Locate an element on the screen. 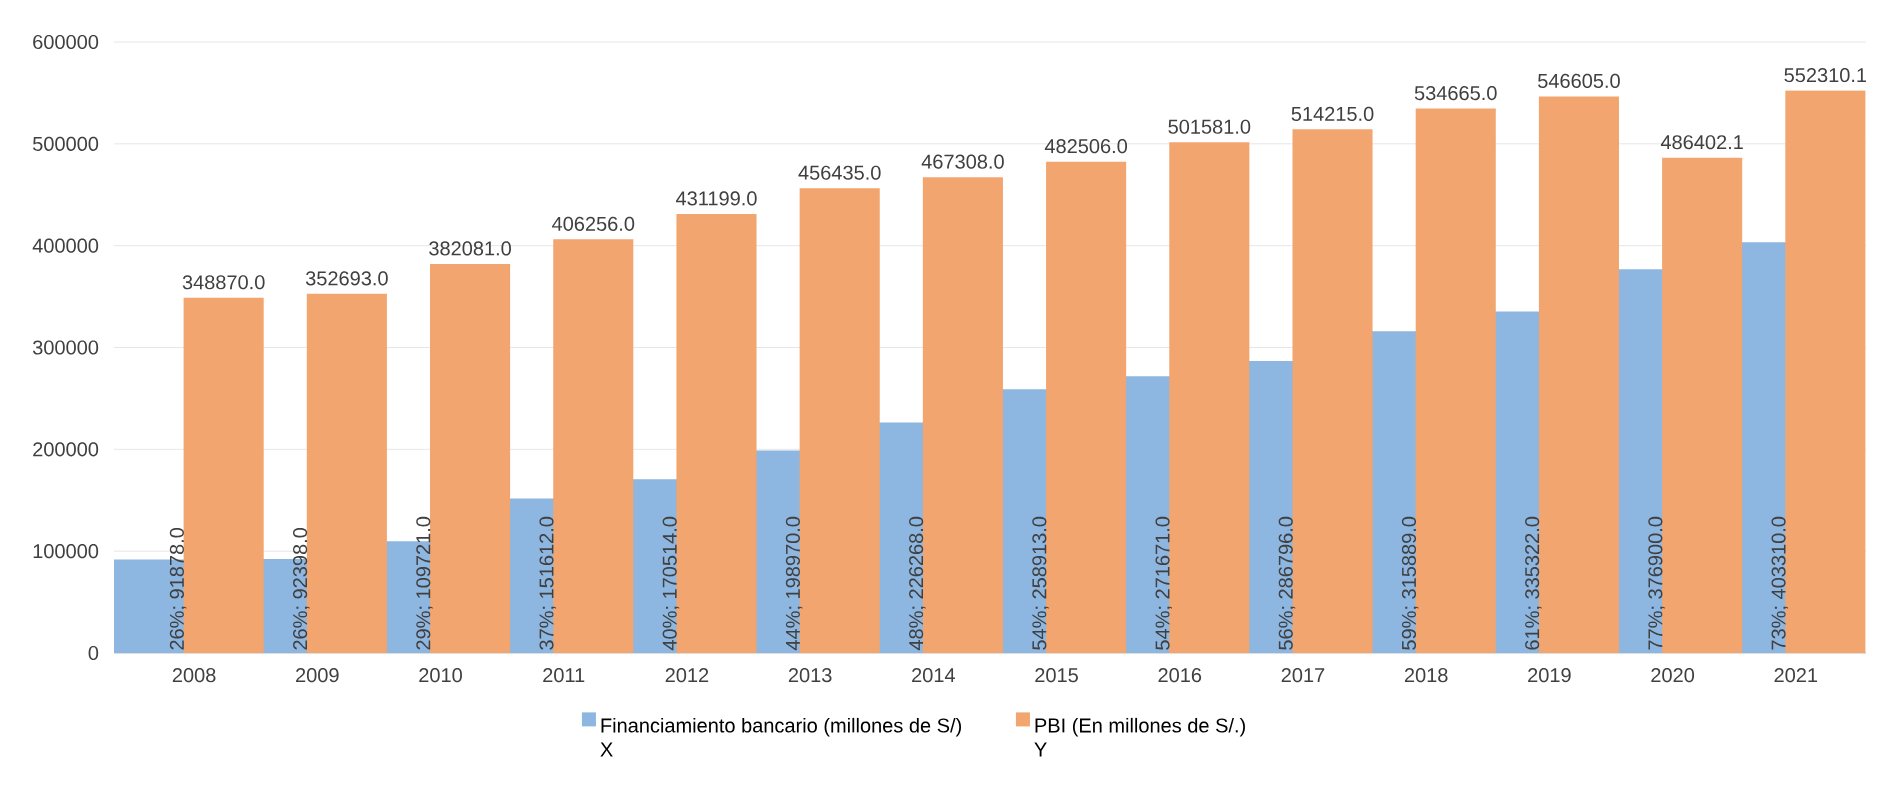  data-label: 546605.0 is located at coordinates (1579, 80).